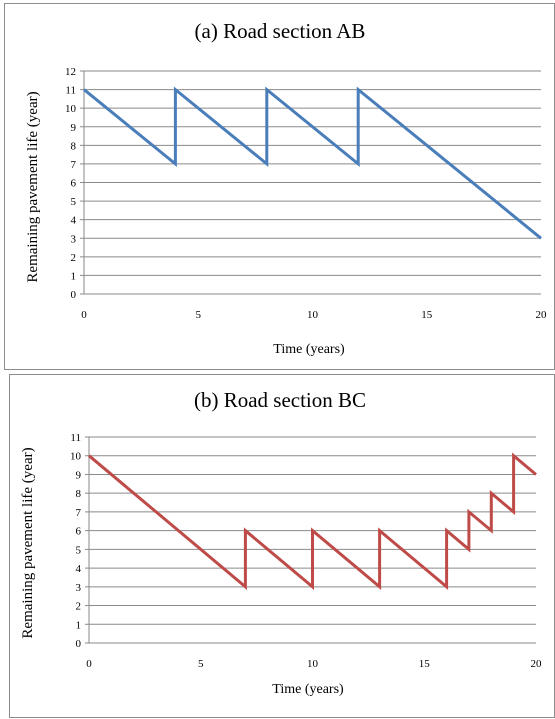  I want to click on chart-title: (a) Road section AB, so click(280, 31).